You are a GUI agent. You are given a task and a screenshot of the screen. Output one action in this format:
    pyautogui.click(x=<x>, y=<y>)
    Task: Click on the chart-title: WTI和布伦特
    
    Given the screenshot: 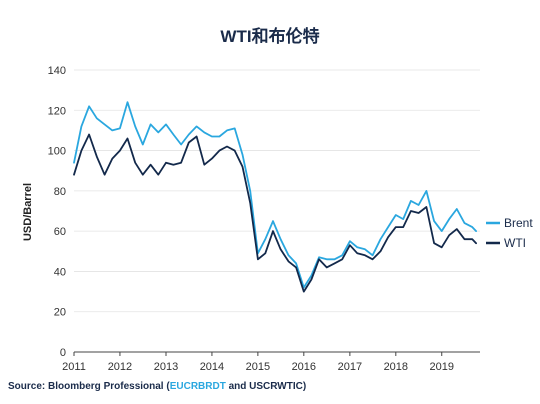 What is the action you would take?
    pyautogui.click(x=270, y=36)
    